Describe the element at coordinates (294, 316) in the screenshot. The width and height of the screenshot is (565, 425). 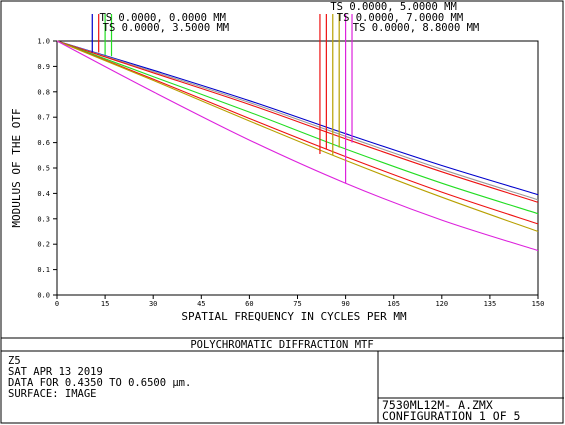
I see `x-axis-title: SPATIAL FREQUENCY IN CYCLES PER MM` at that location.